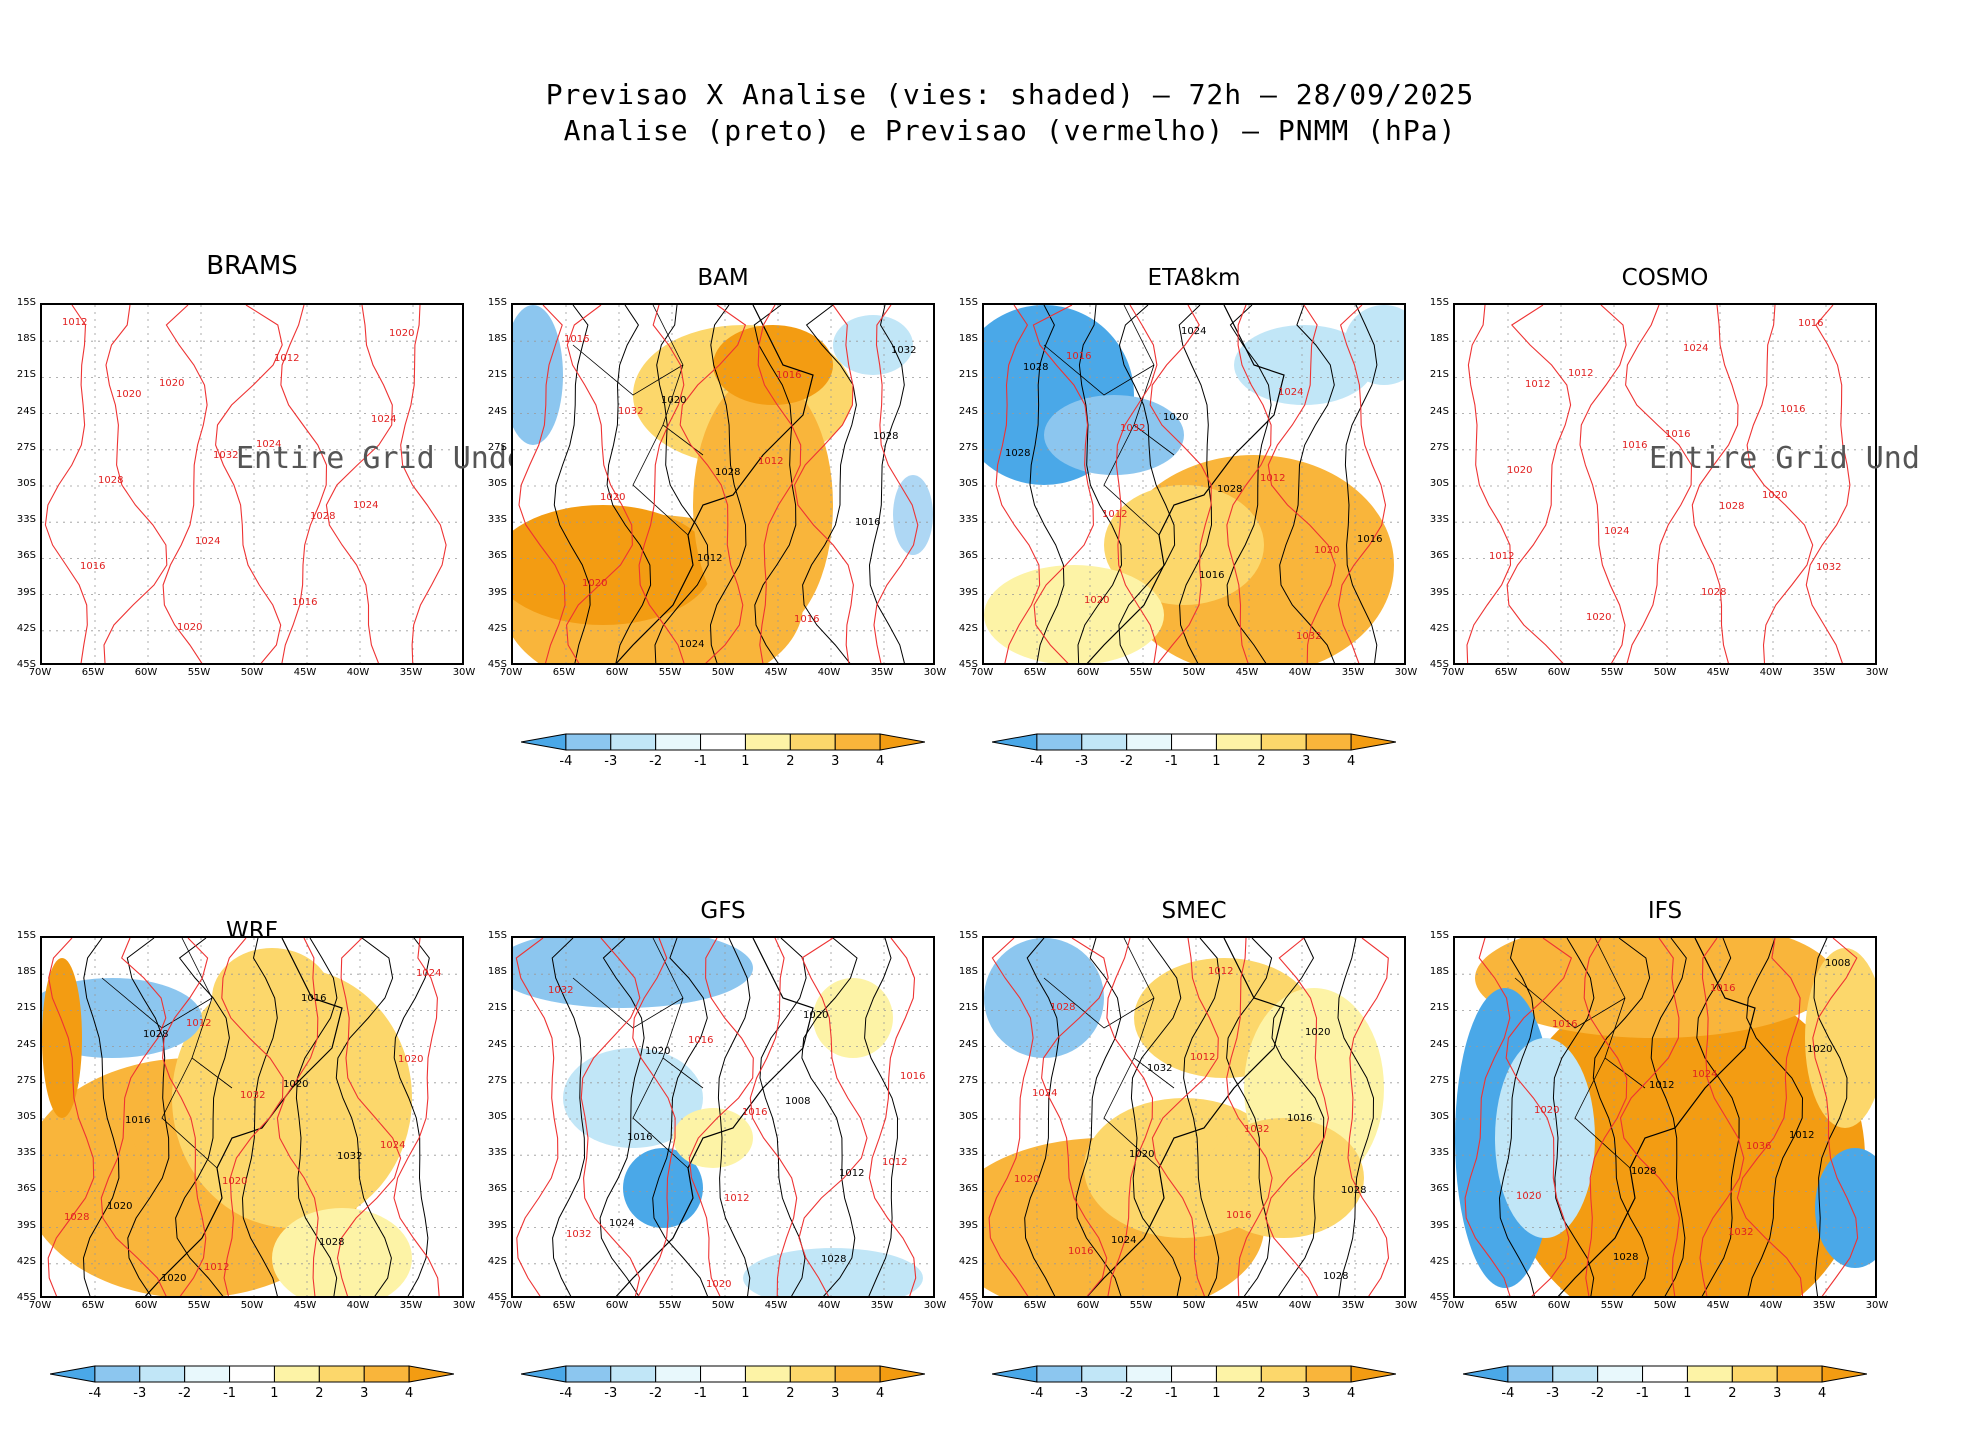 The image size is (1964, 1436). I want to click on lat-tick-label: 42S, so click(968, 1261).